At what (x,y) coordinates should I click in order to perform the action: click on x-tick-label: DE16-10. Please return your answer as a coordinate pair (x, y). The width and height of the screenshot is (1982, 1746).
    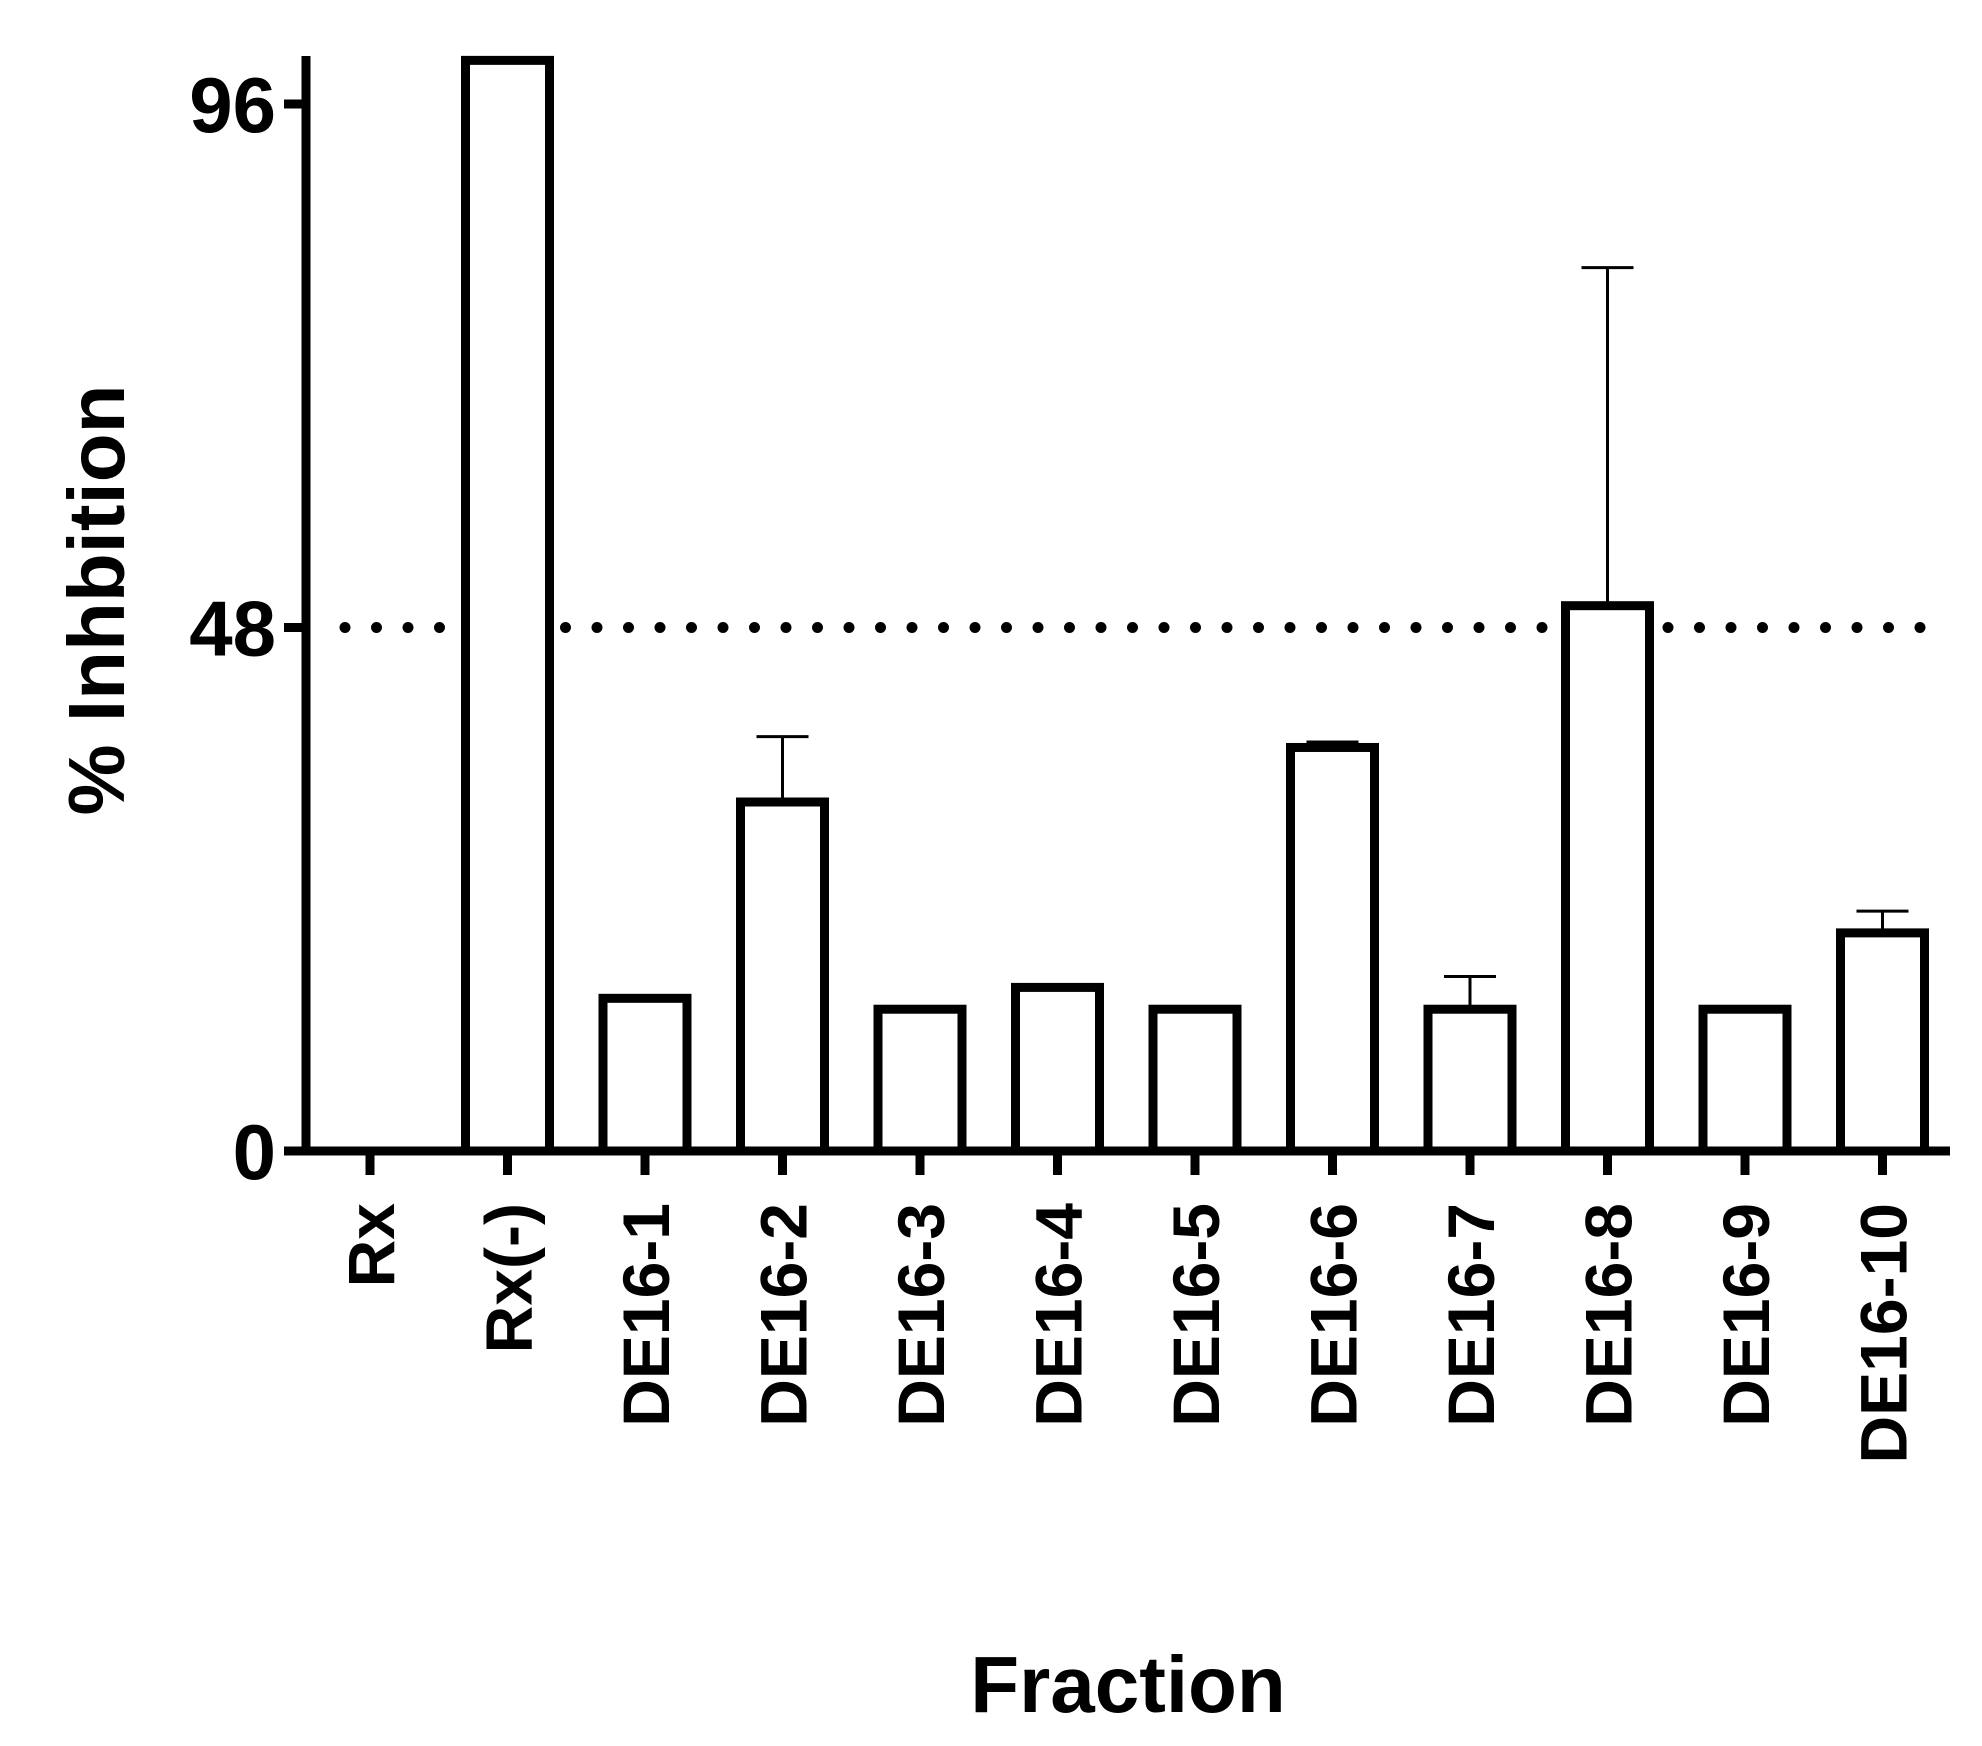
    Looking at the image, I should click on (1884, 1333).